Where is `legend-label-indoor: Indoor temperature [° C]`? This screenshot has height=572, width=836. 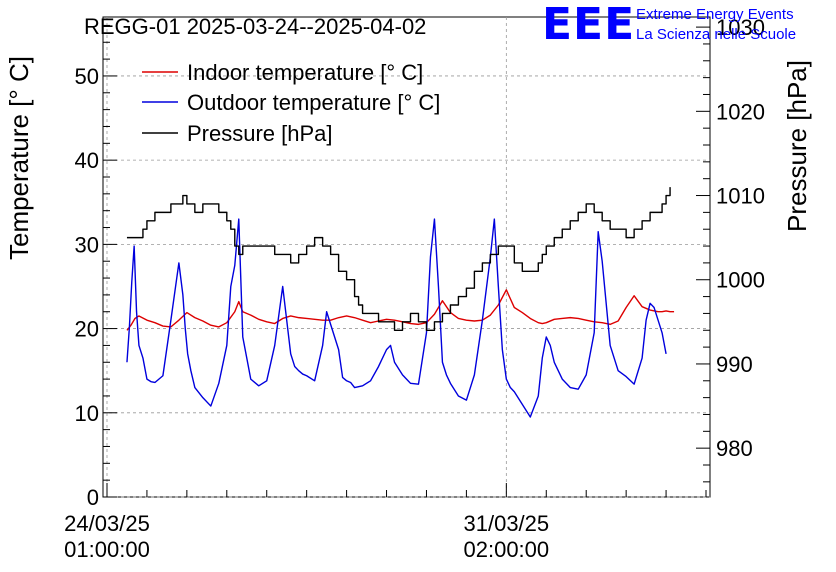 legend-label-indoor: Indoor temperature [° C] is located at coordinates (305, 72).